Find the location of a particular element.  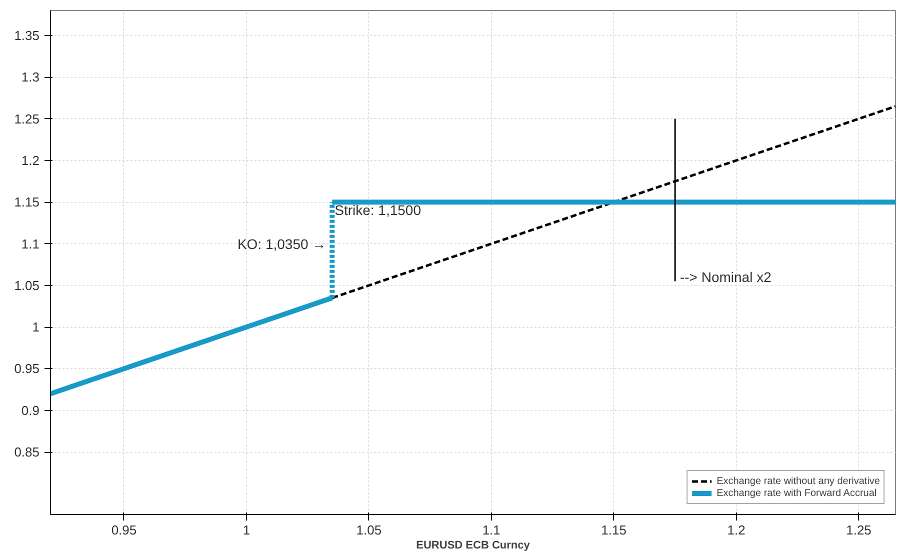

y-tick-label: 1 is located at coordinates (36, 327).